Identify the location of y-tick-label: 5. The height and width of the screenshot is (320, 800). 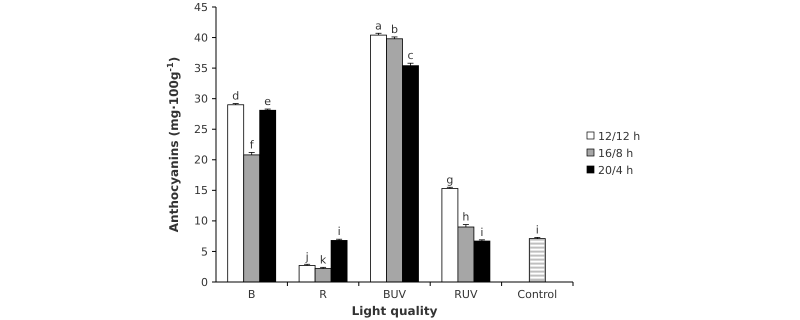
(204, 251).